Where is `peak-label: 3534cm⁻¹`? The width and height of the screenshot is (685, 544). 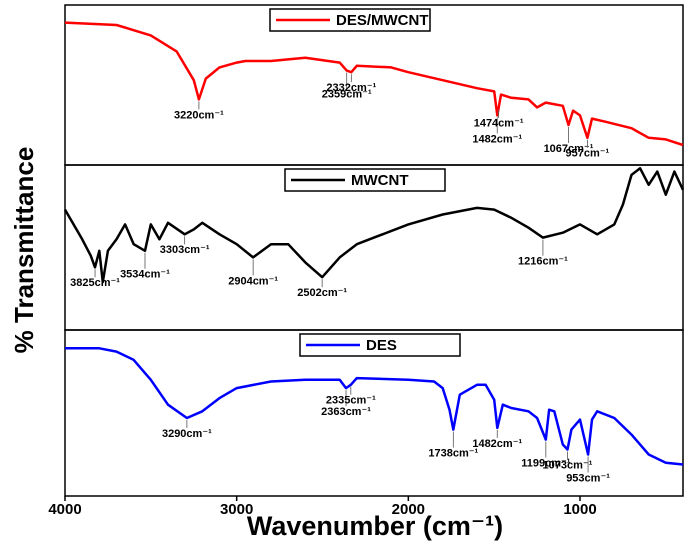 peak-label: 3534cm⁻¹ is located at coordinates (145, 275).